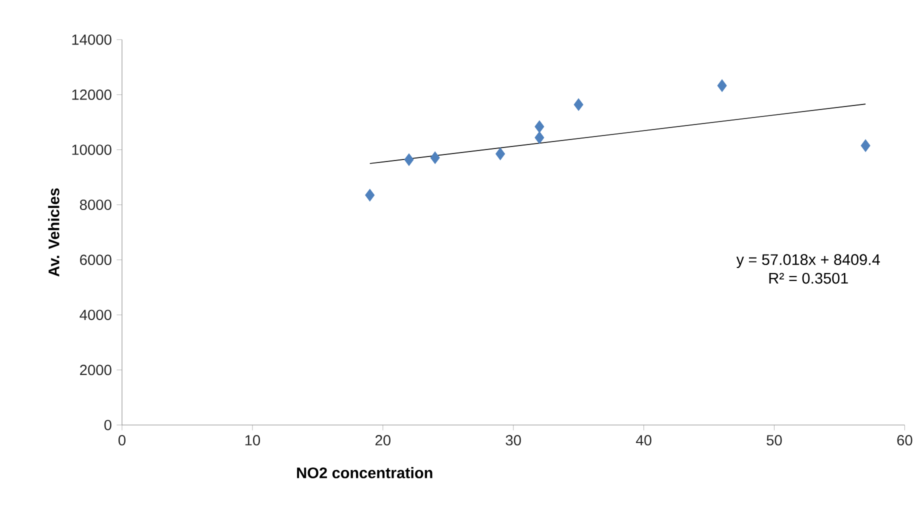  What do you see at coordinates (92, 95) in the screenshot?
I see `y-tick-label: 12000` at bounding box center [92, 95].